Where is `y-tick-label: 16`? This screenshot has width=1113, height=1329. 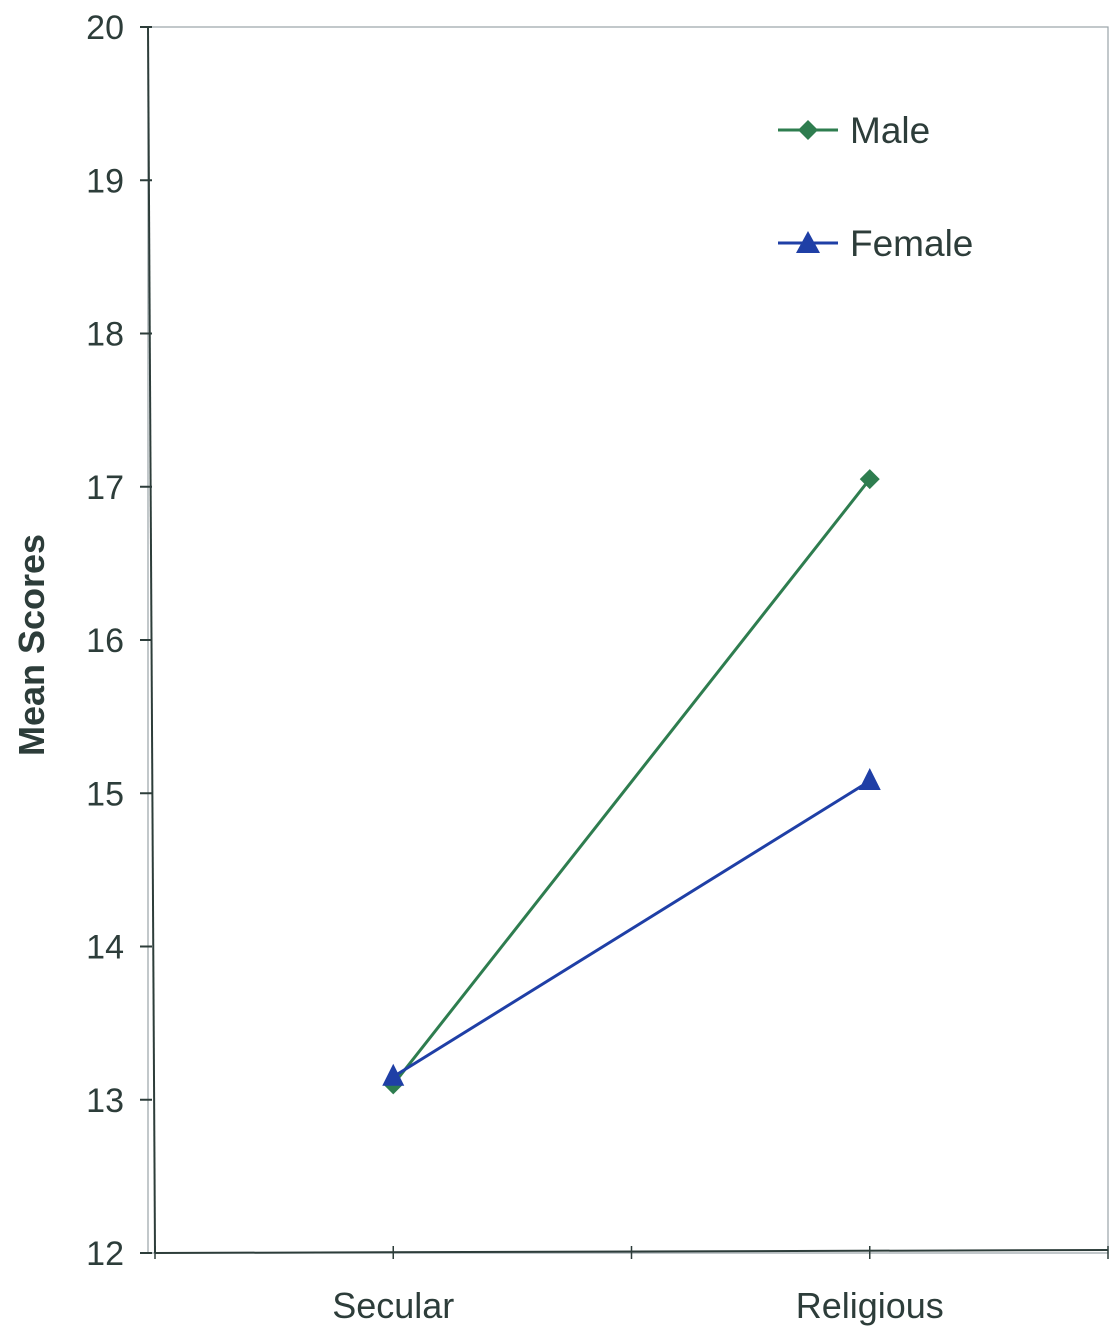
y-tick-label: 16 is located at coordinates (105, 641).